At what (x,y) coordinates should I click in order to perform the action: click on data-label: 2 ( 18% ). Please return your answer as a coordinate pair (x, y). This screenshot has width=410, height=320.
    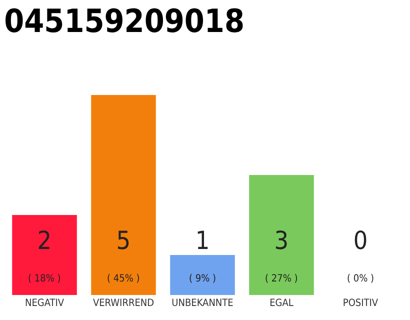
    Looking at the image, I should click on (44, 255).